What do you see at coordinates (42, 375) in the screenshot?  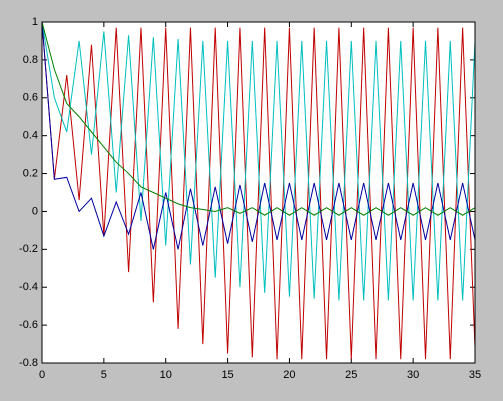 I see `x-tick-label: 0` at bounding box center [42, 375].